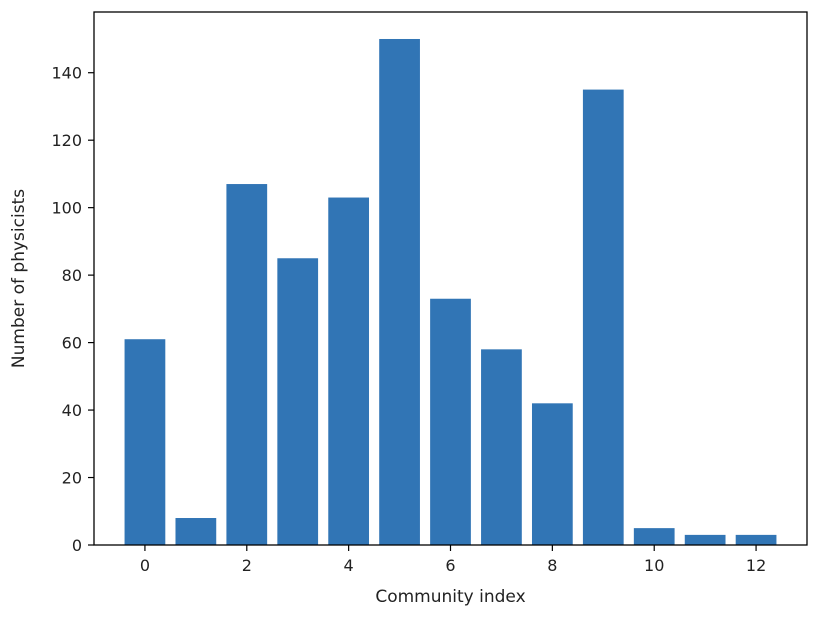 The image size is (818, 622). What do you see at coordinates (19, 278) in the screenshot?
I see `y-axis-label: Number of physicists` at bounding box center [19, 278].